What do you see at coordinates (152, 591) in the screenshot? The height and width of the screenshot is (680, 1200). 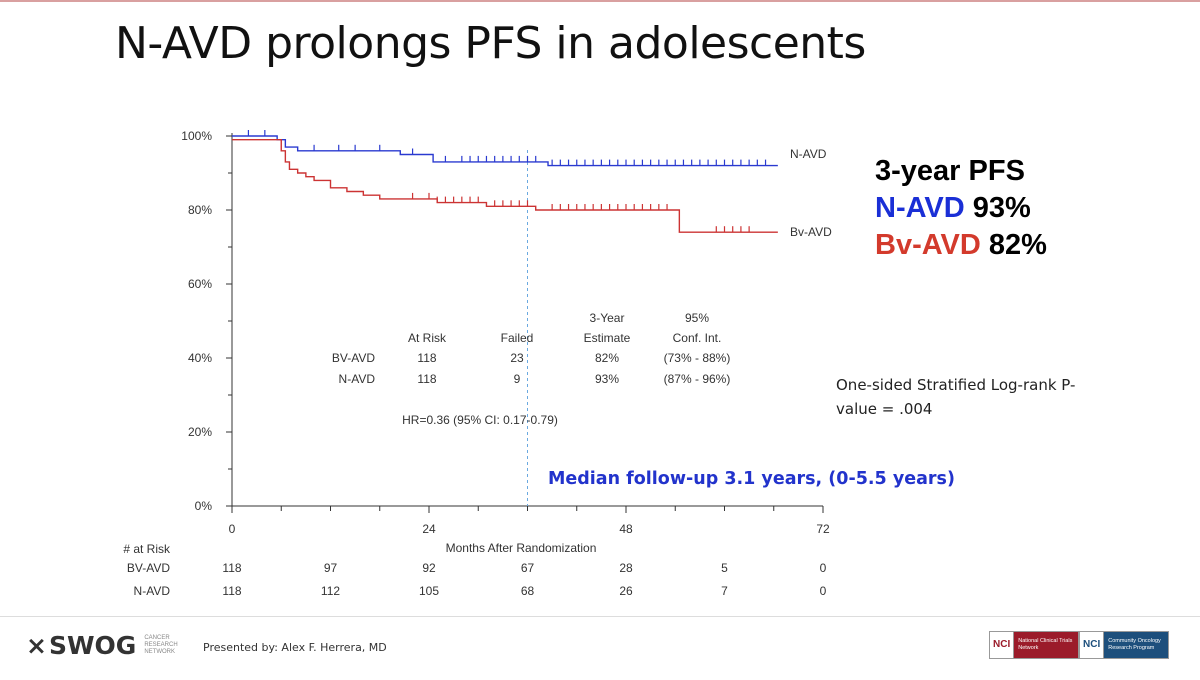 I see `at-risk-arm: N-AVD` at bounding box center [152, 591].